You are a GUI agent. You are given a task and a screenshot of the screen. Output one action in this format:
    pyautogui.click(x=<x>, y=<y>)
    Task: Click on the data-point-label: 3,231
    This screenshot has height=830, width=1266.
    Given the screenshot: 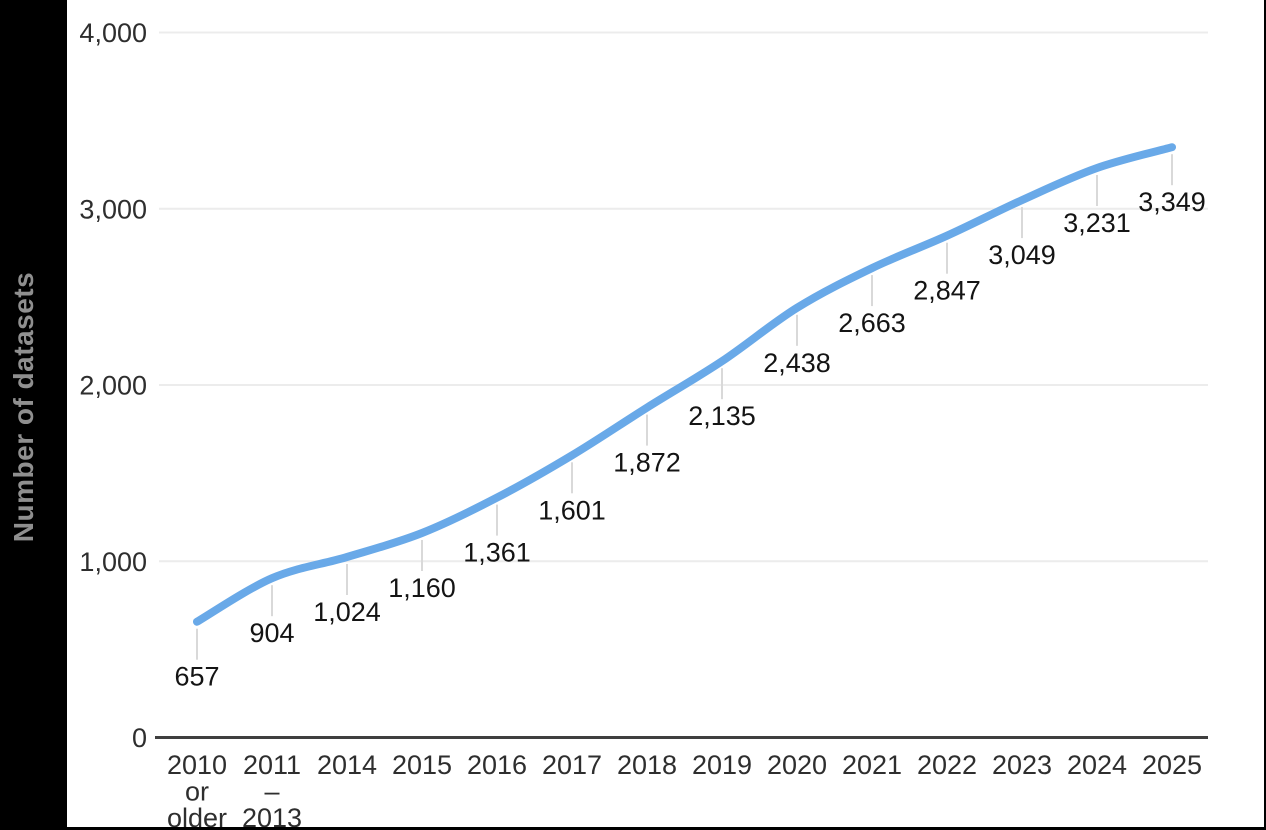 What is the action you would take?
    pyautogui.click(x=1097, y=223)
    